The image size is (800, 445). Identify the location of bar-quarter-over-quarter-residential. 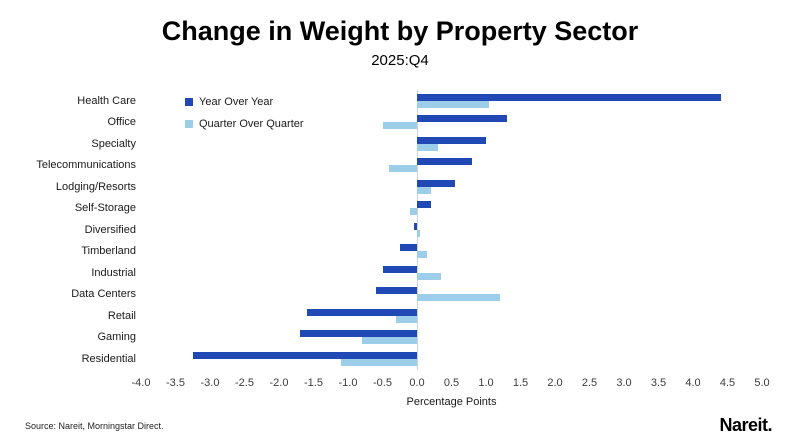
(379, 362).